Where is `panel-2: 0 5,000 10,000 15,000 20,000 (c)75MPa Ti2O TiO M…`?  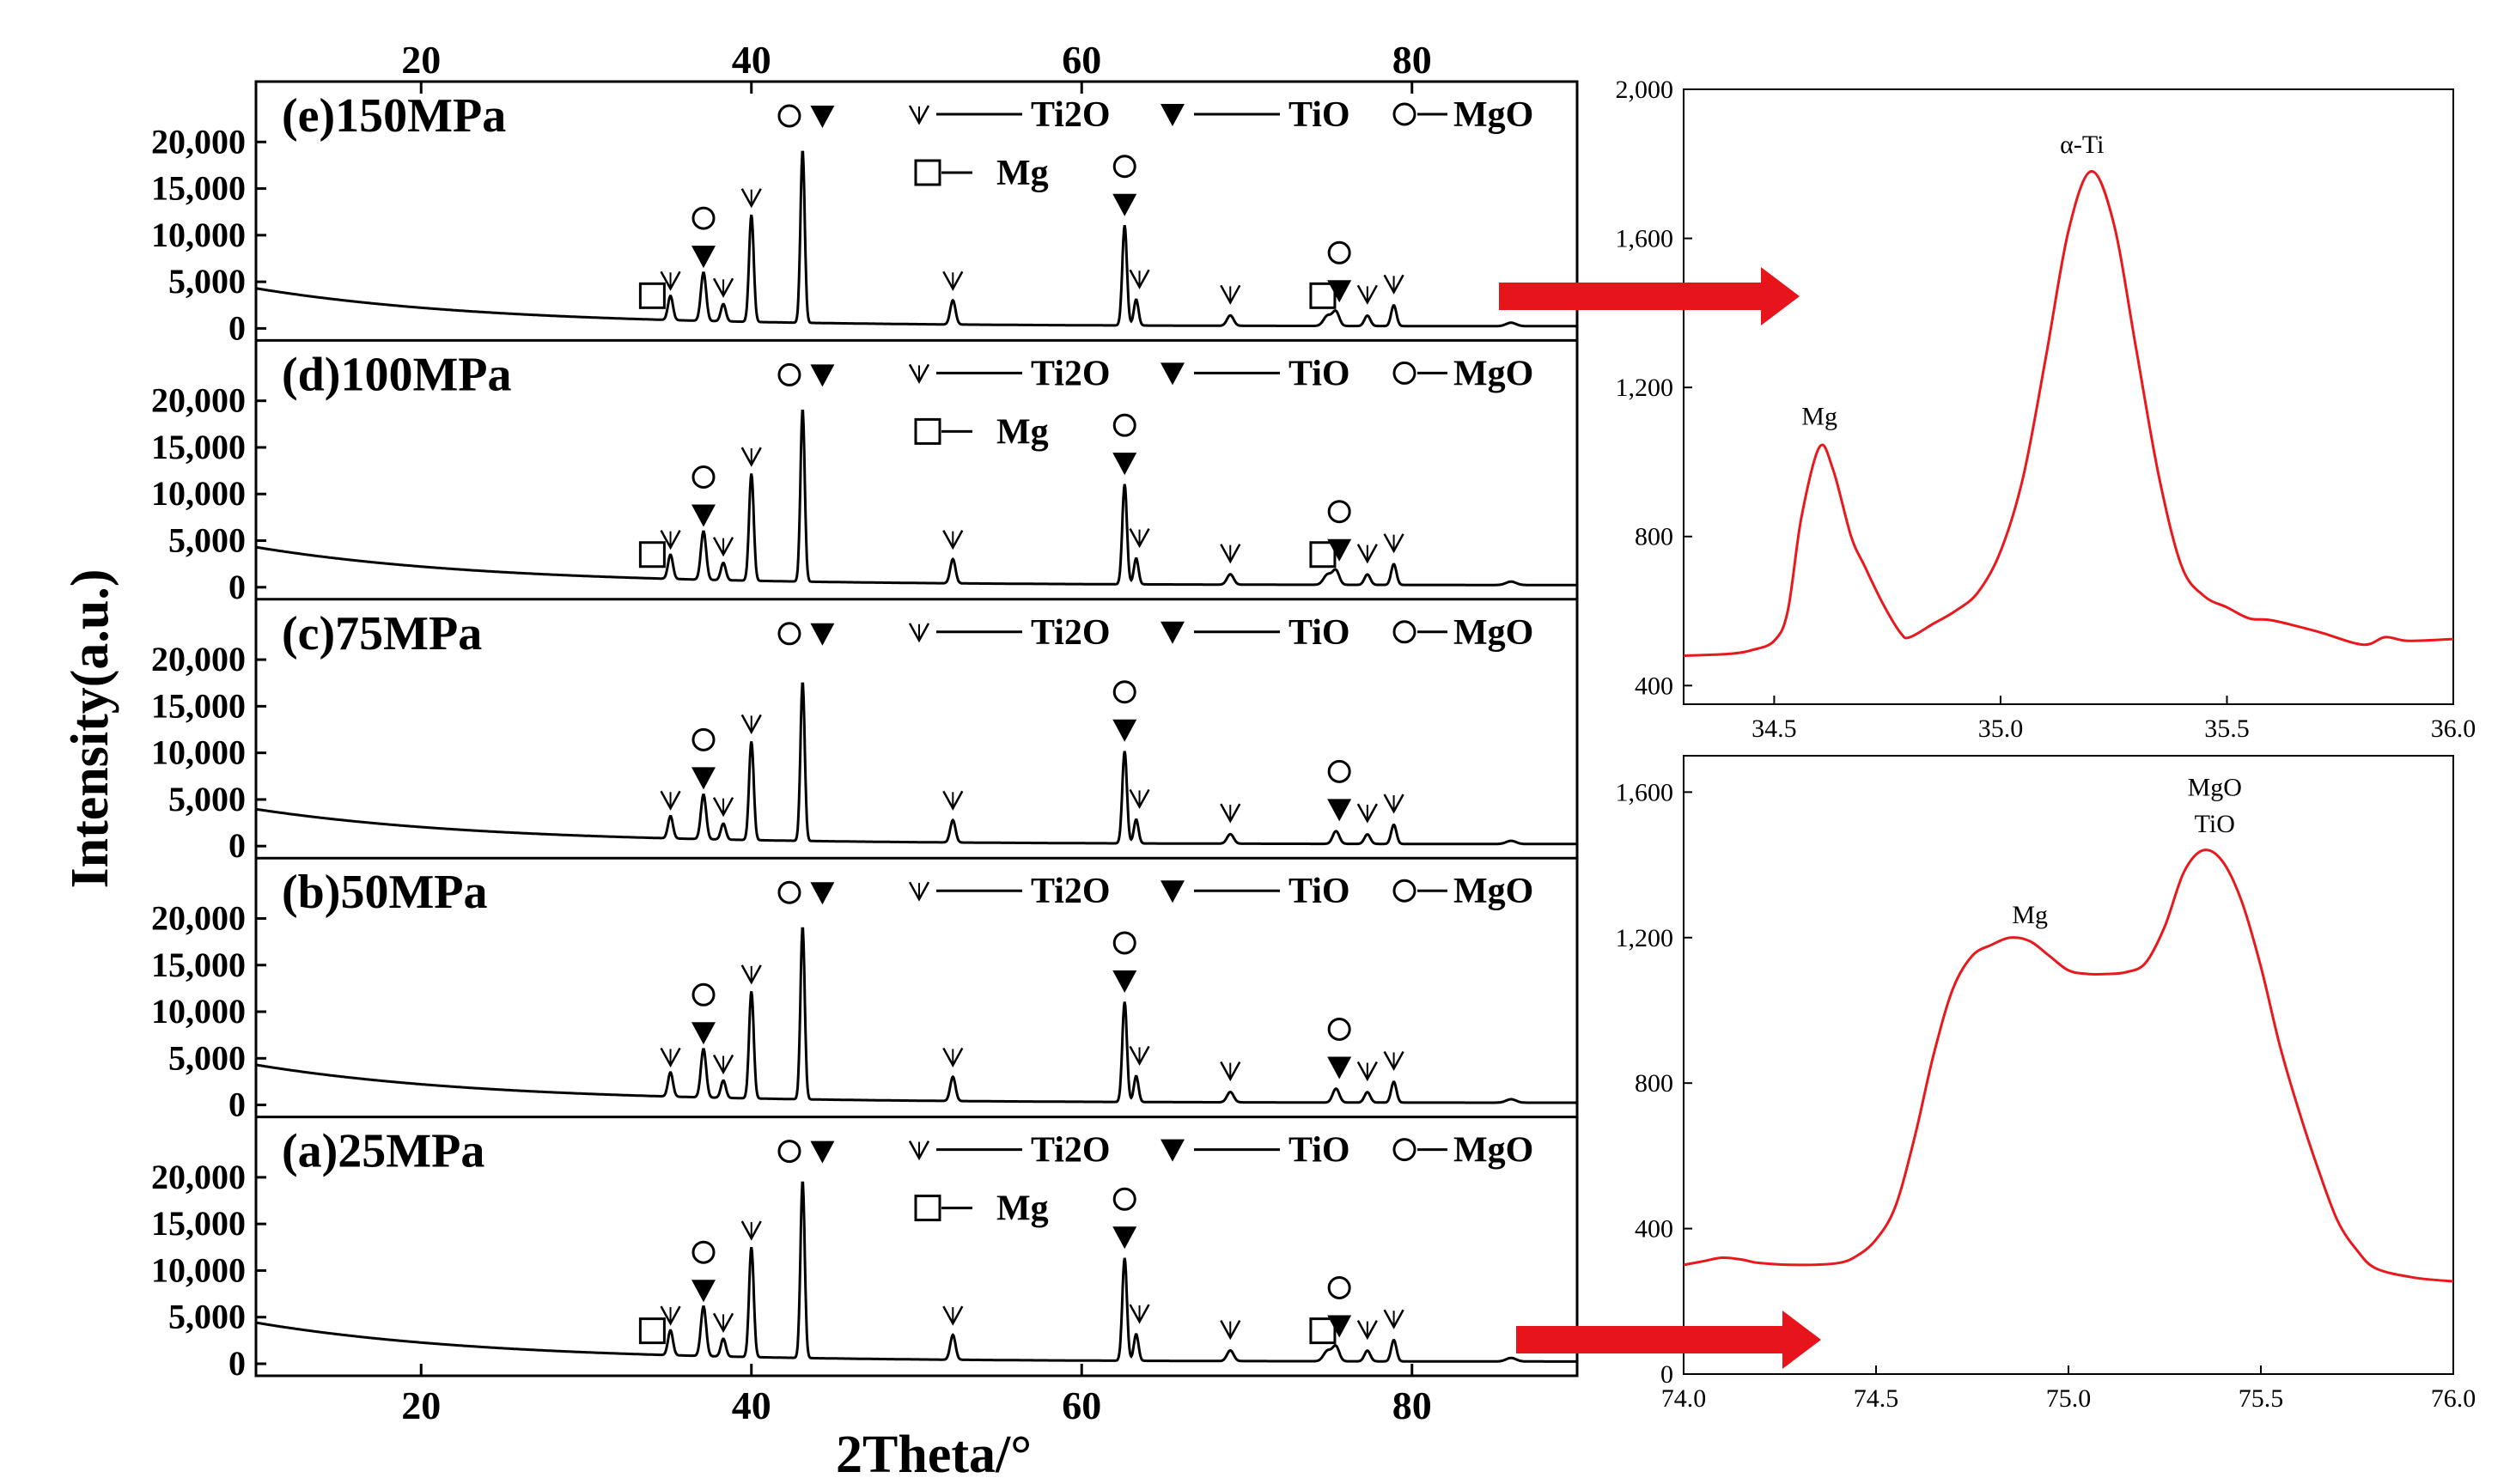
panel-2: 0 5,000 10,000 15,000 20,000 (c)75MPa Ti2O TiO M… is located at coordinates (864, 731).